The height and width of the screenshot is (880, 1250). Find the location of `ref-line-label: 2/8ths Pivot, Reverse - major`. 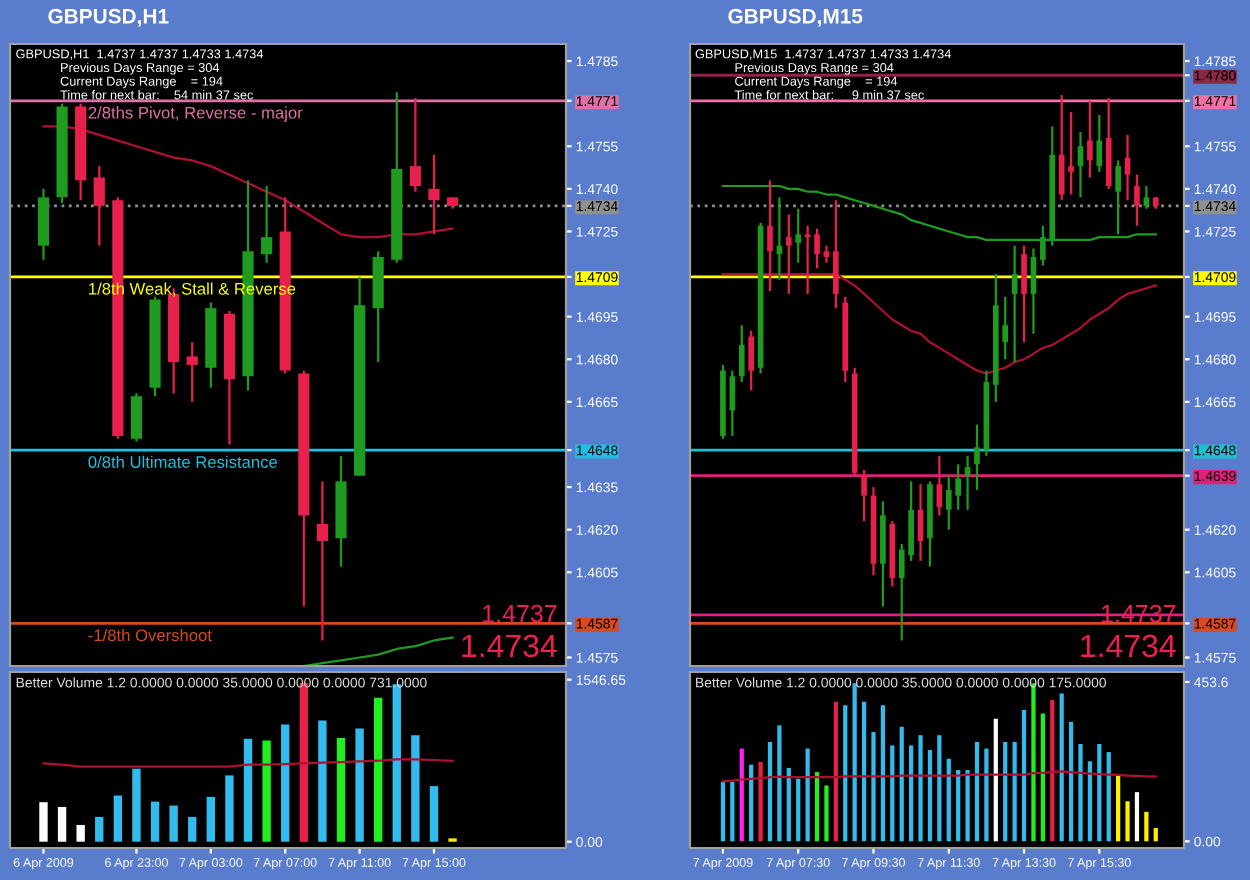

ref-line-label: 2/8ths Pivot, Reverse - major is located at coordinates (195, 114).